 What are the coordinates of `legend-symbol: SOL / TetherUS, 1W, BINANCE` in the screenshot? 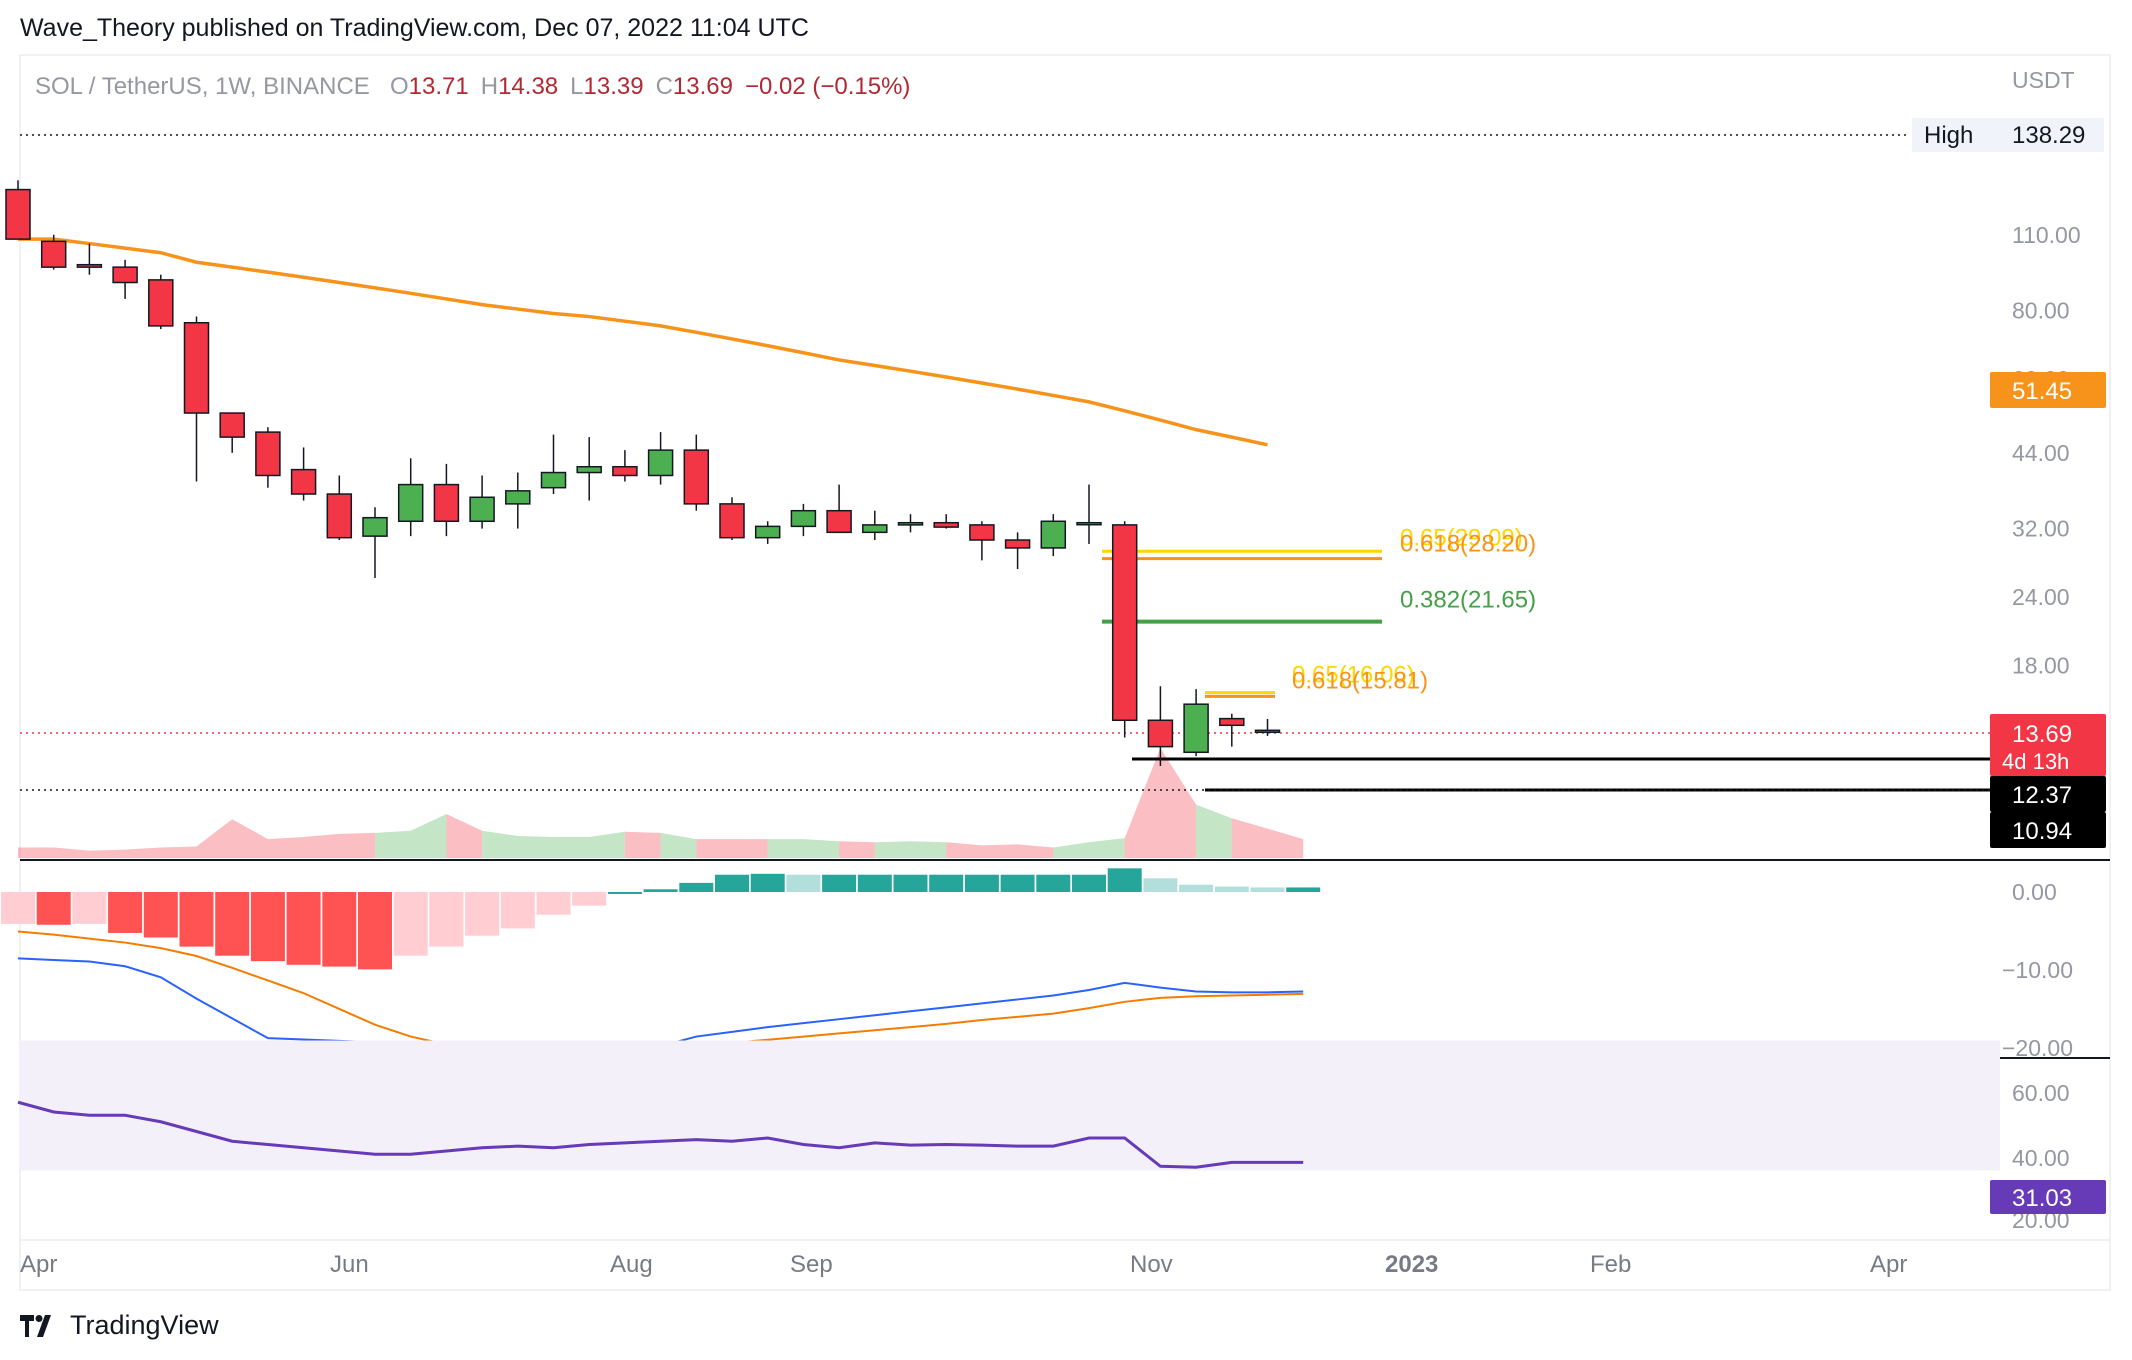 It's located at (202, 86).